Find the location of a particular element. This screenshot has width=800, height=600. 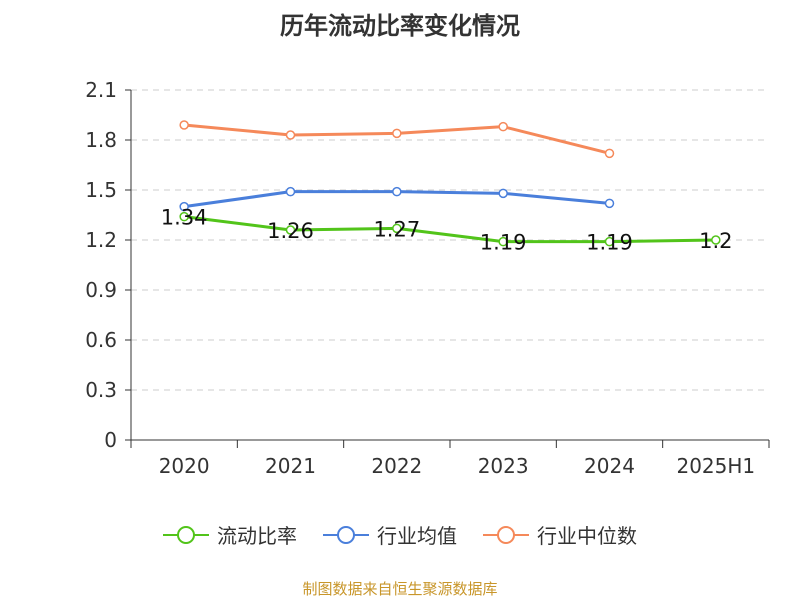

x-tick-label: 2022 is located at coordinates (396, 466).